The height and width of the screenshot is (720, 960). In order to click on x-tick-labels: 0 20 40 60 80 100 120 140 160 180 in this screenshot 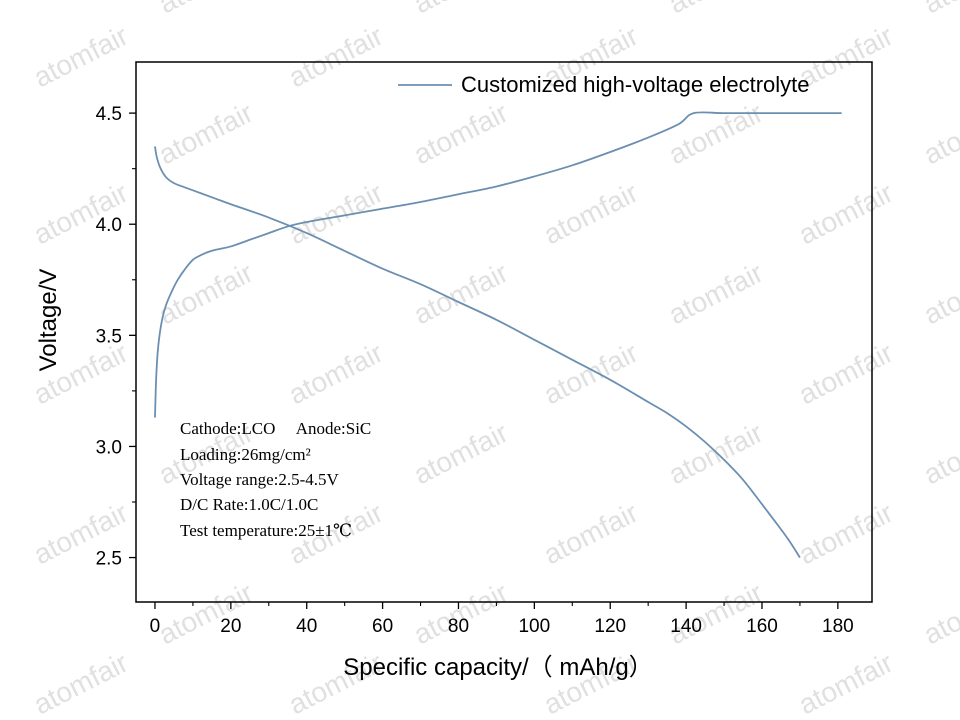, I will do `click(502, 626)`.